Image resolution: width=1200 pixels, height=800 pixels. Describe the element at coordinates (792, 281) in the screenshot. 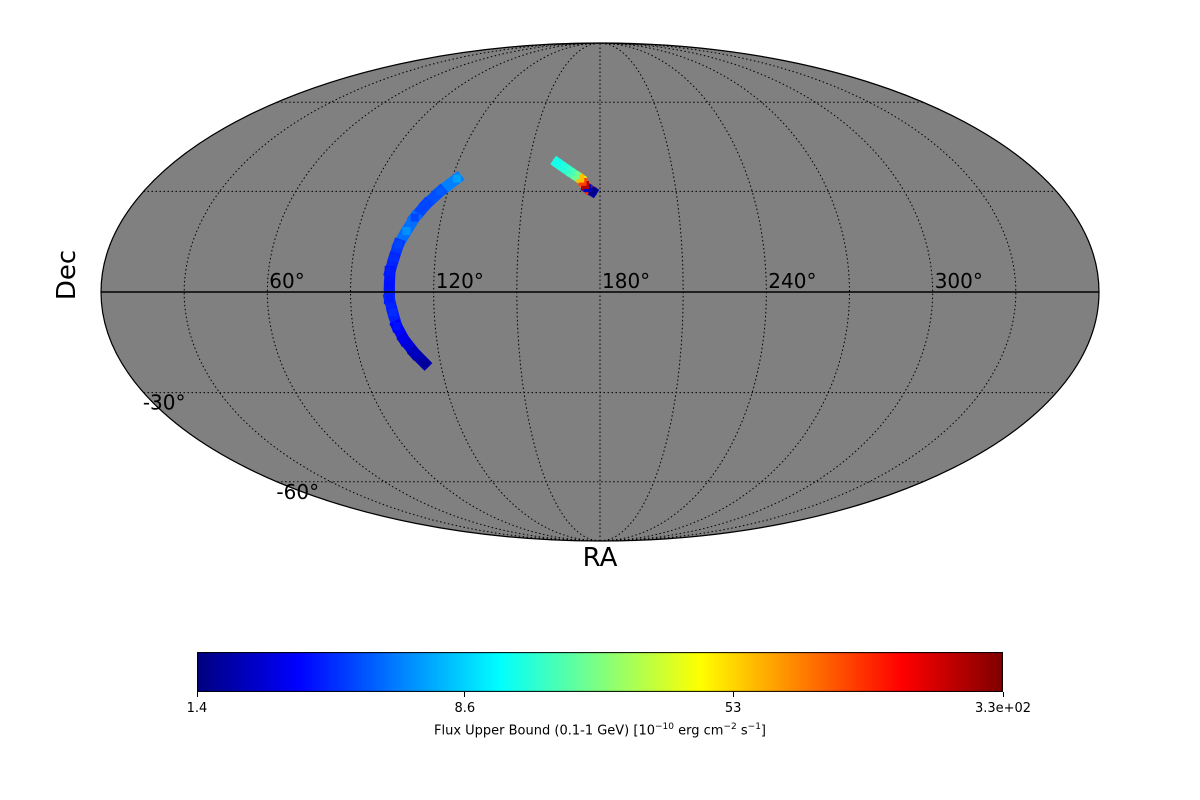

I see `ra-tick-label: 240°` at that location.